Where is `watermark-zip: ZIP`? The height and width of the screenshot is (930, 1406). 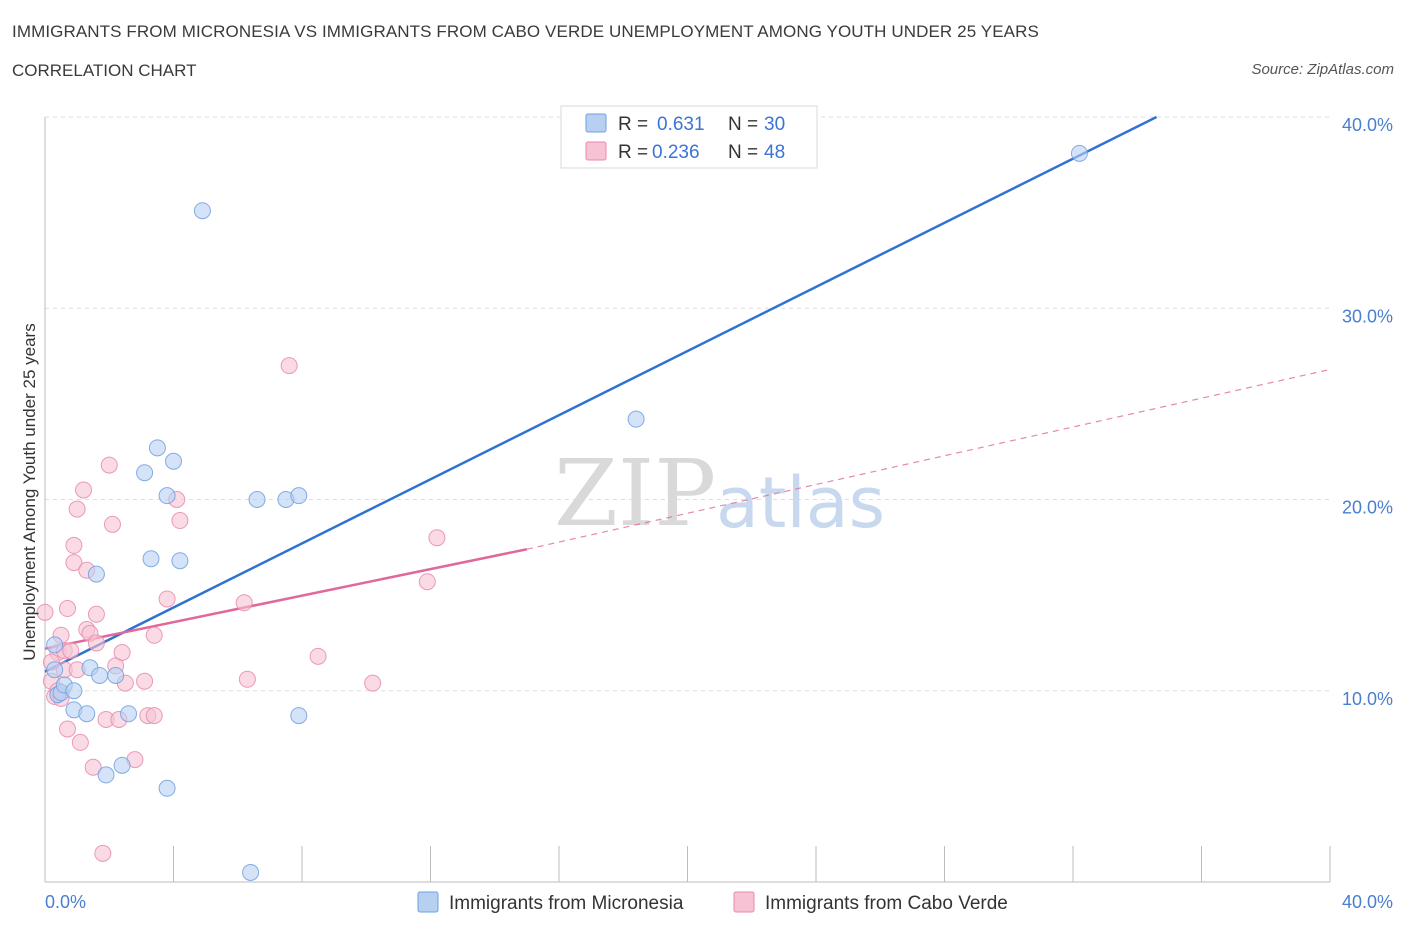
watermark-zip: ZIP is located at coordinates (635, 493).